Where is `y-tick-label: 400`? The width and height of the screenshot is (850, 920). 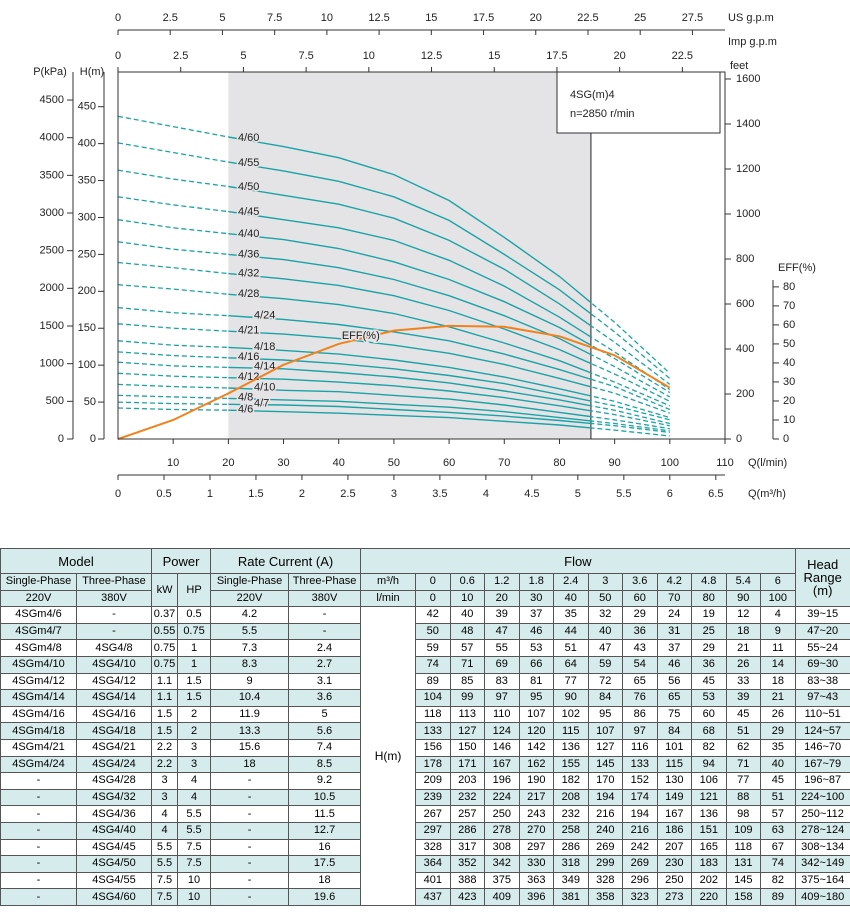
y-tick-label: 400 is located at coordinates (87, 144).